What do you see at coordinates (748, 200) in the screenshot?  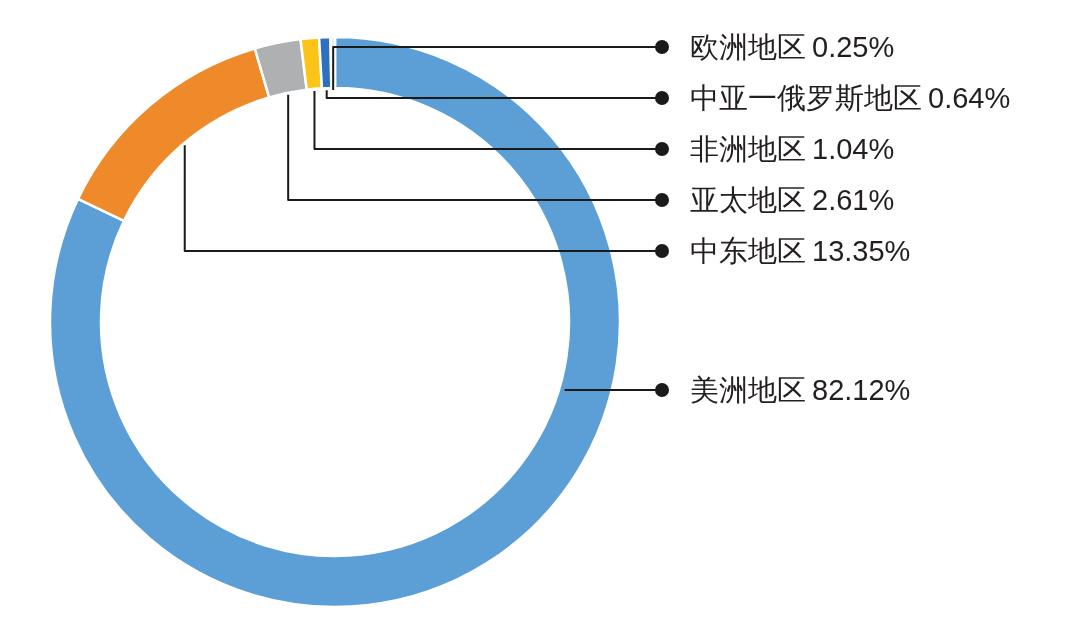 I see `slice-label: 亚太地区` at bounding box center [748, 200].